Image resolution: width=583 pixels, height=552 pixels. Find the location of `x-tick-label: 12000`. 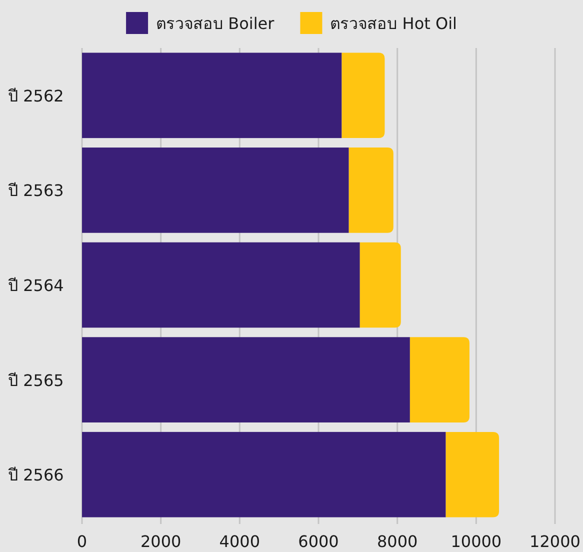

x-tick-label: 12000 is located at coordinates (555, 541).